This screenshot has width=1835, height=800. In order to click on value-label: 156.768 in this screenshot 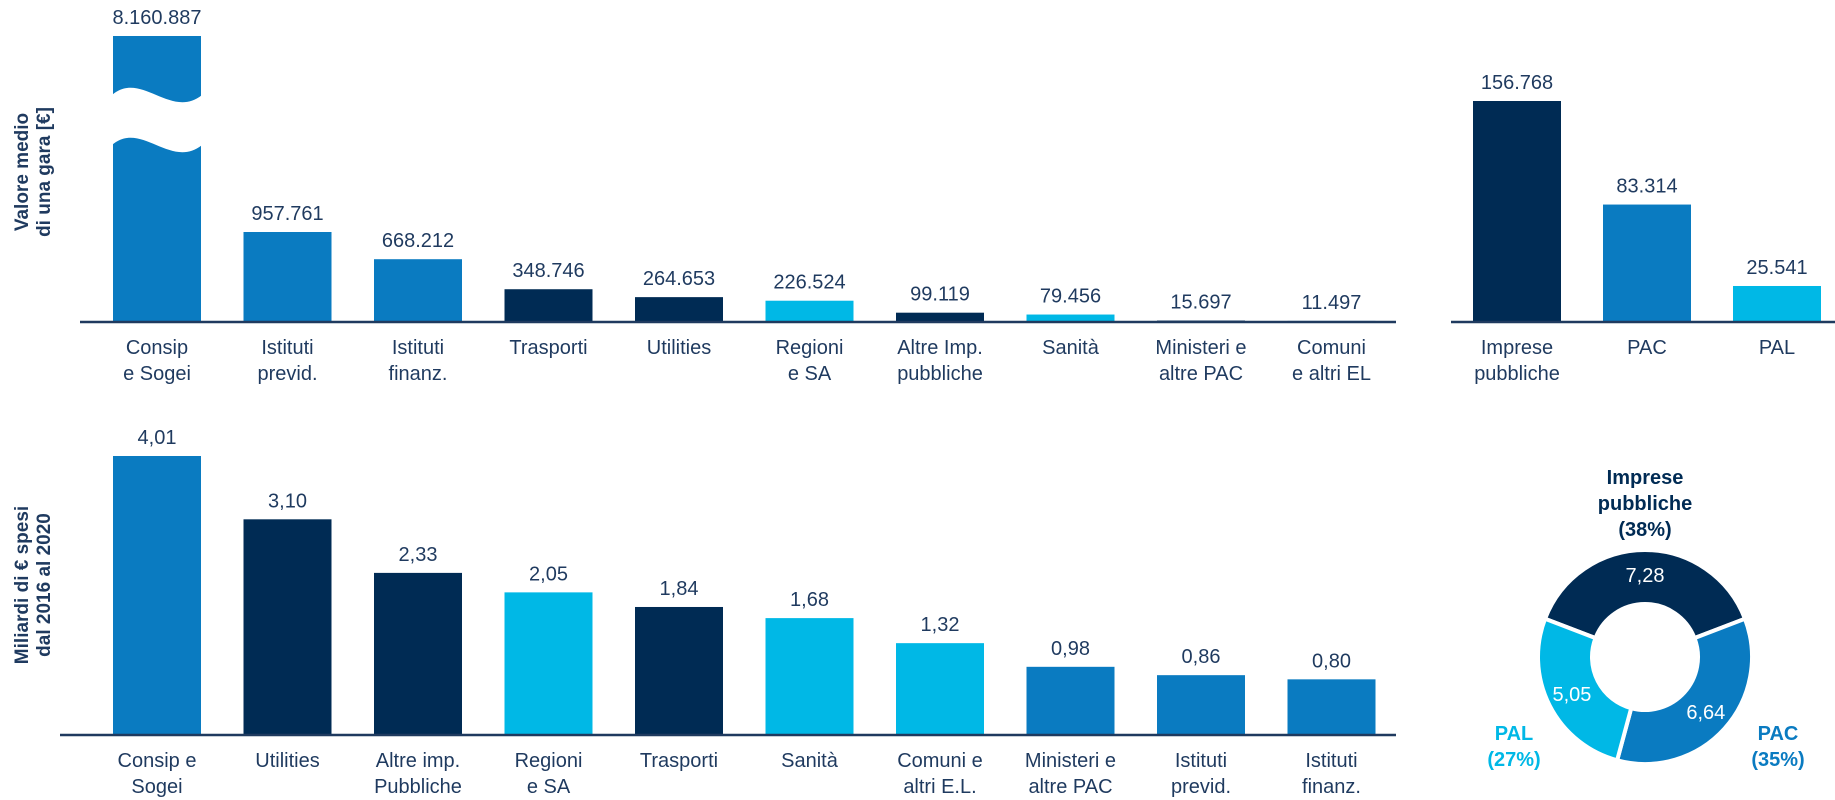, I will do `click(1517, 83)`.